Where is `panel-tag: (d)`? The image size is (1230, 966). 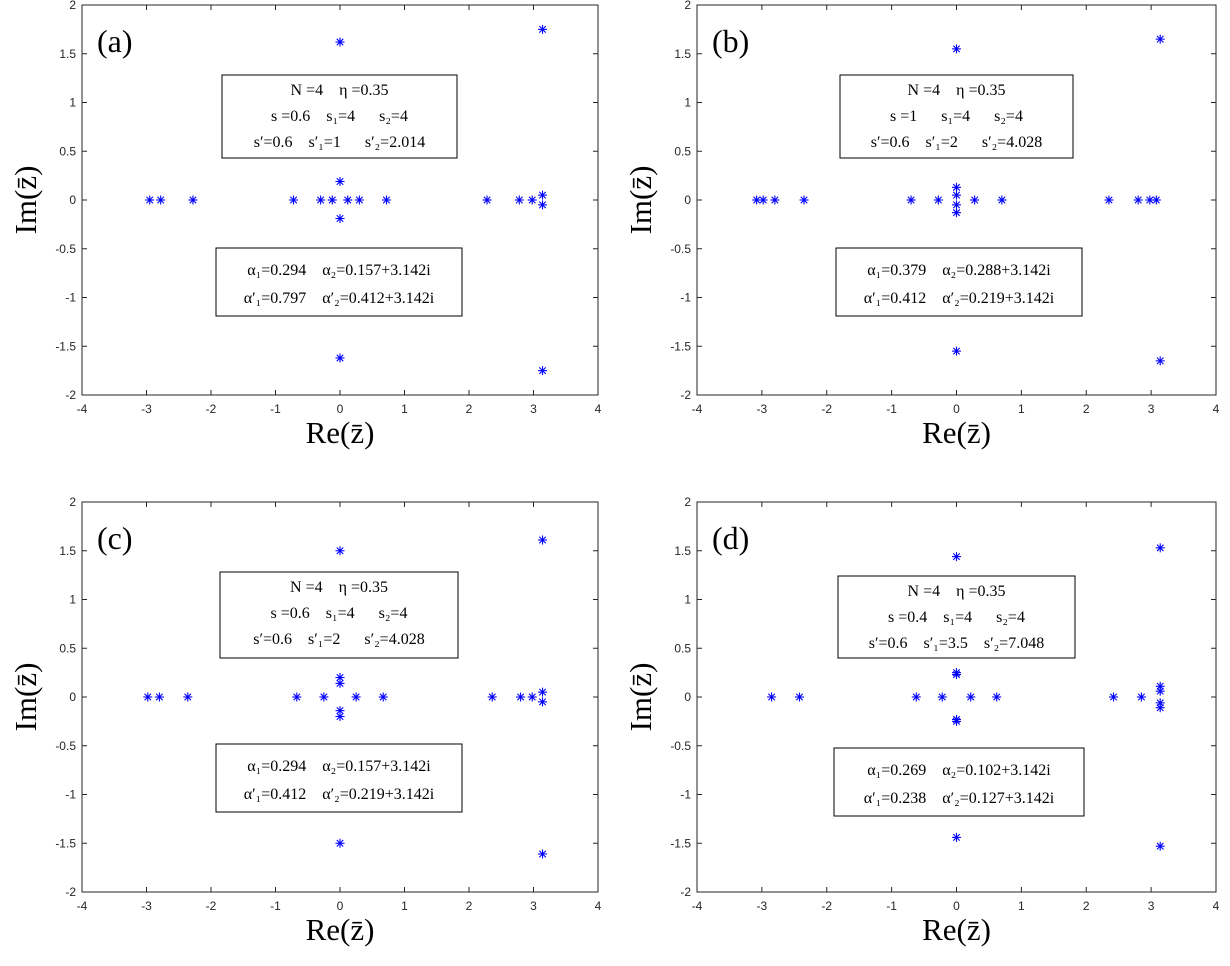
panel-tag: (d) is located at coordinates (730, 538).